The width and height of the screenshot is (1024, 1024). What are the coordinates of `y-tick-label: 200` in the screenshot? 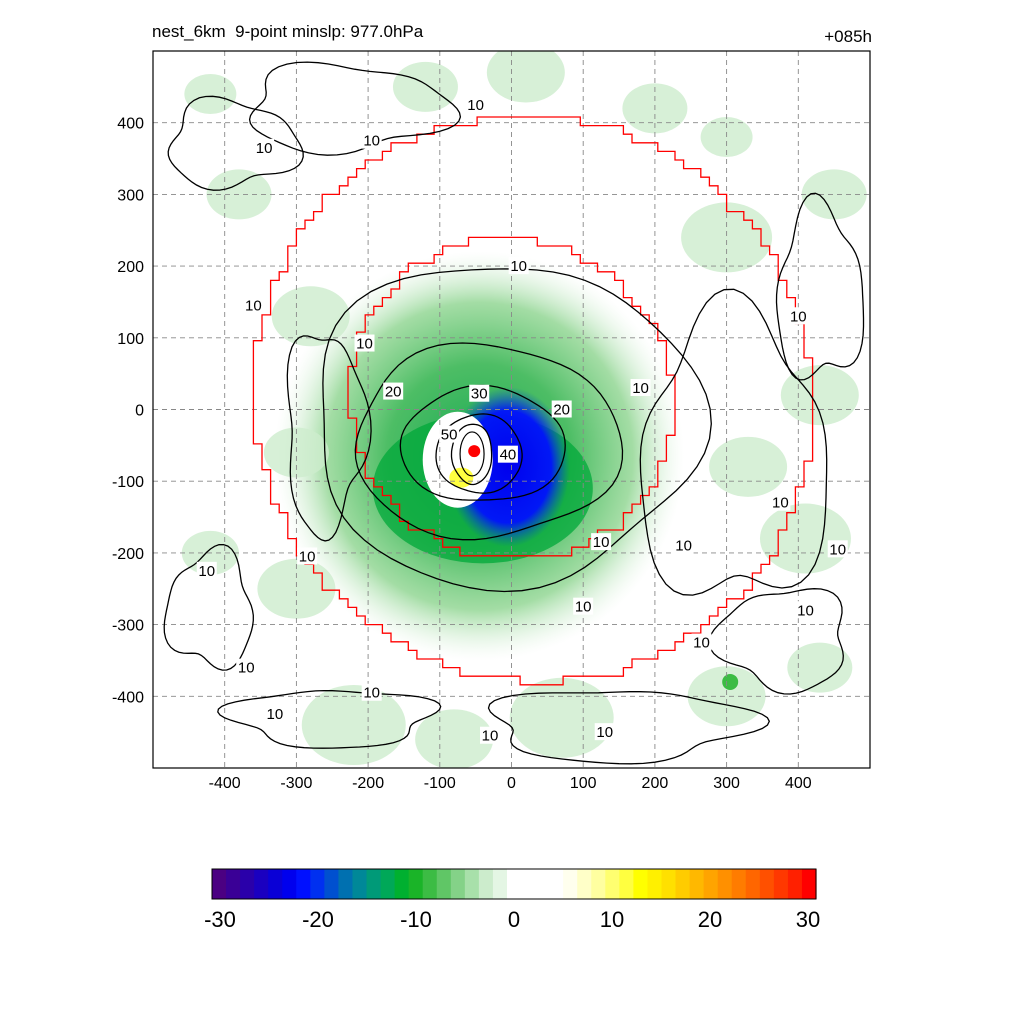 It's located at (130, 267).